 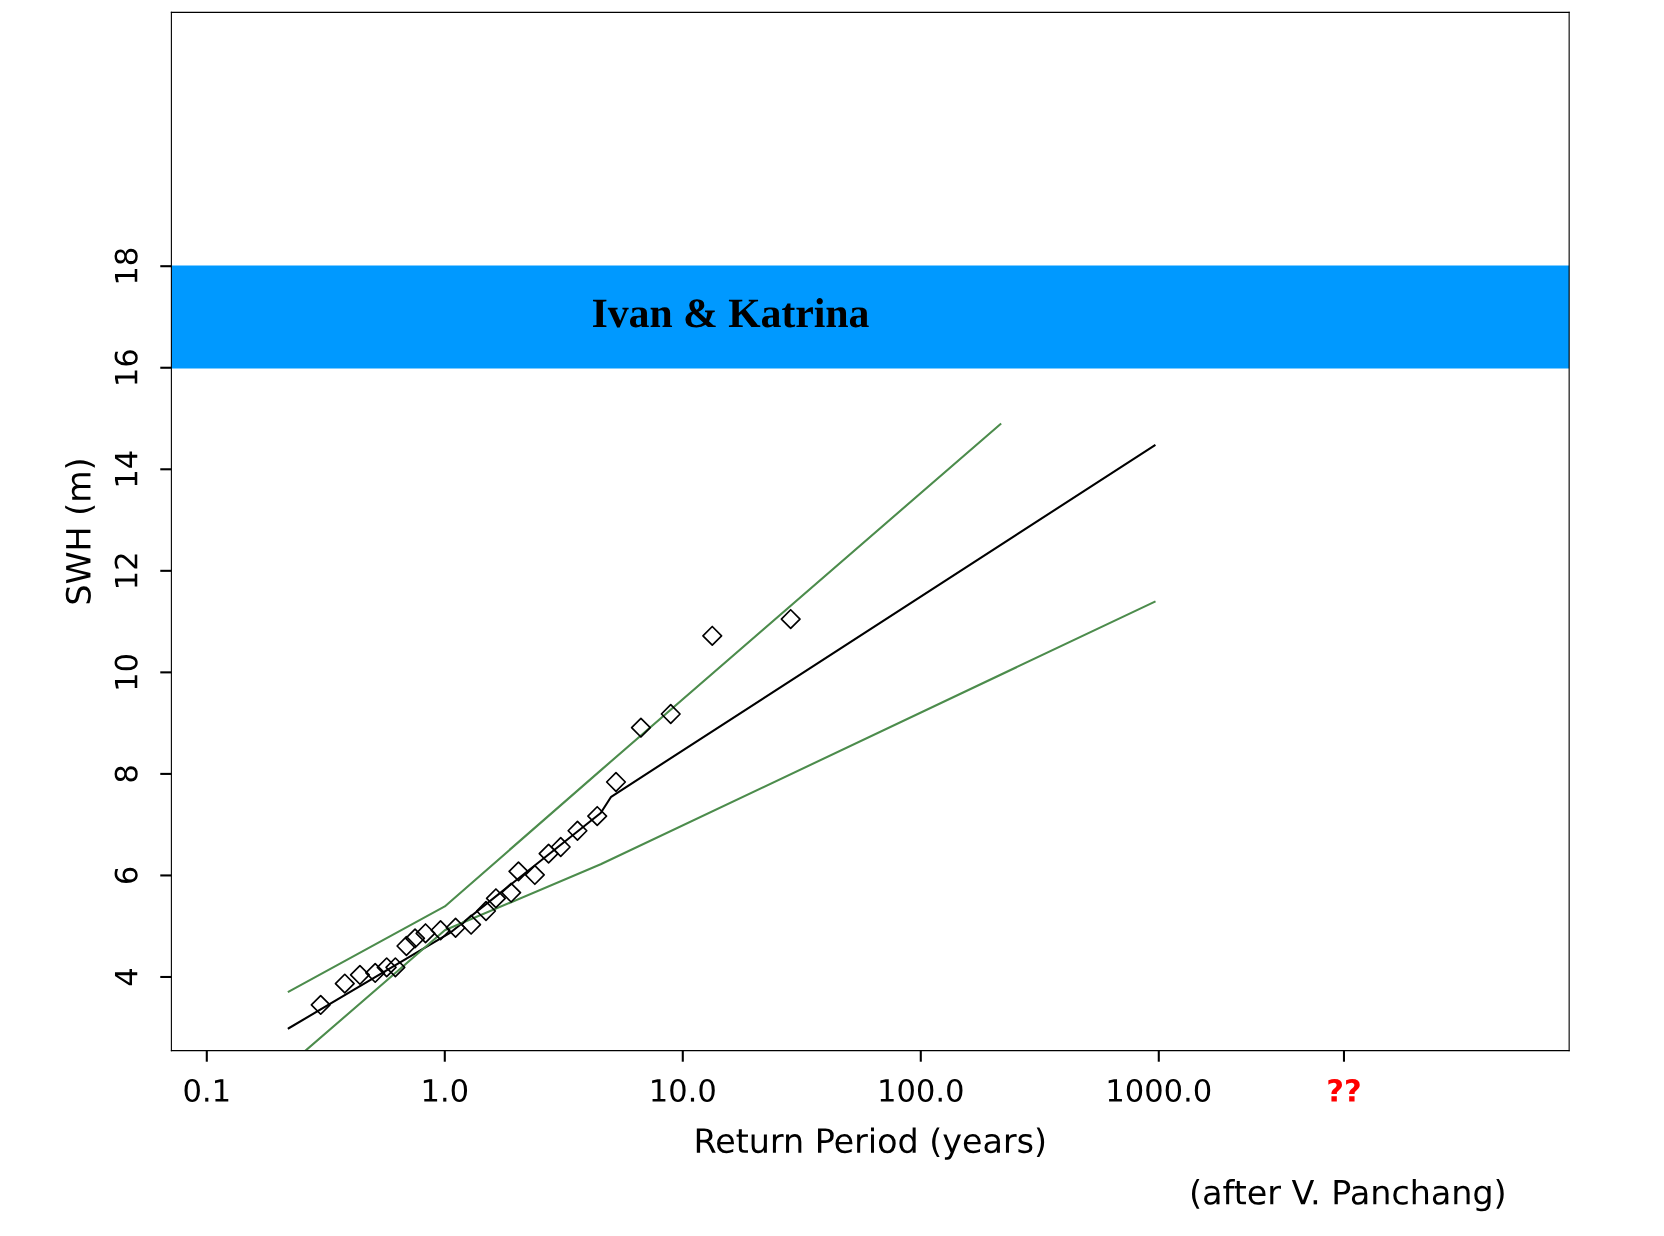 What do you see at coordinates (126, 468) in the screenshot?
I see `y-tick-label: 14` at bounding box center [126, 468].